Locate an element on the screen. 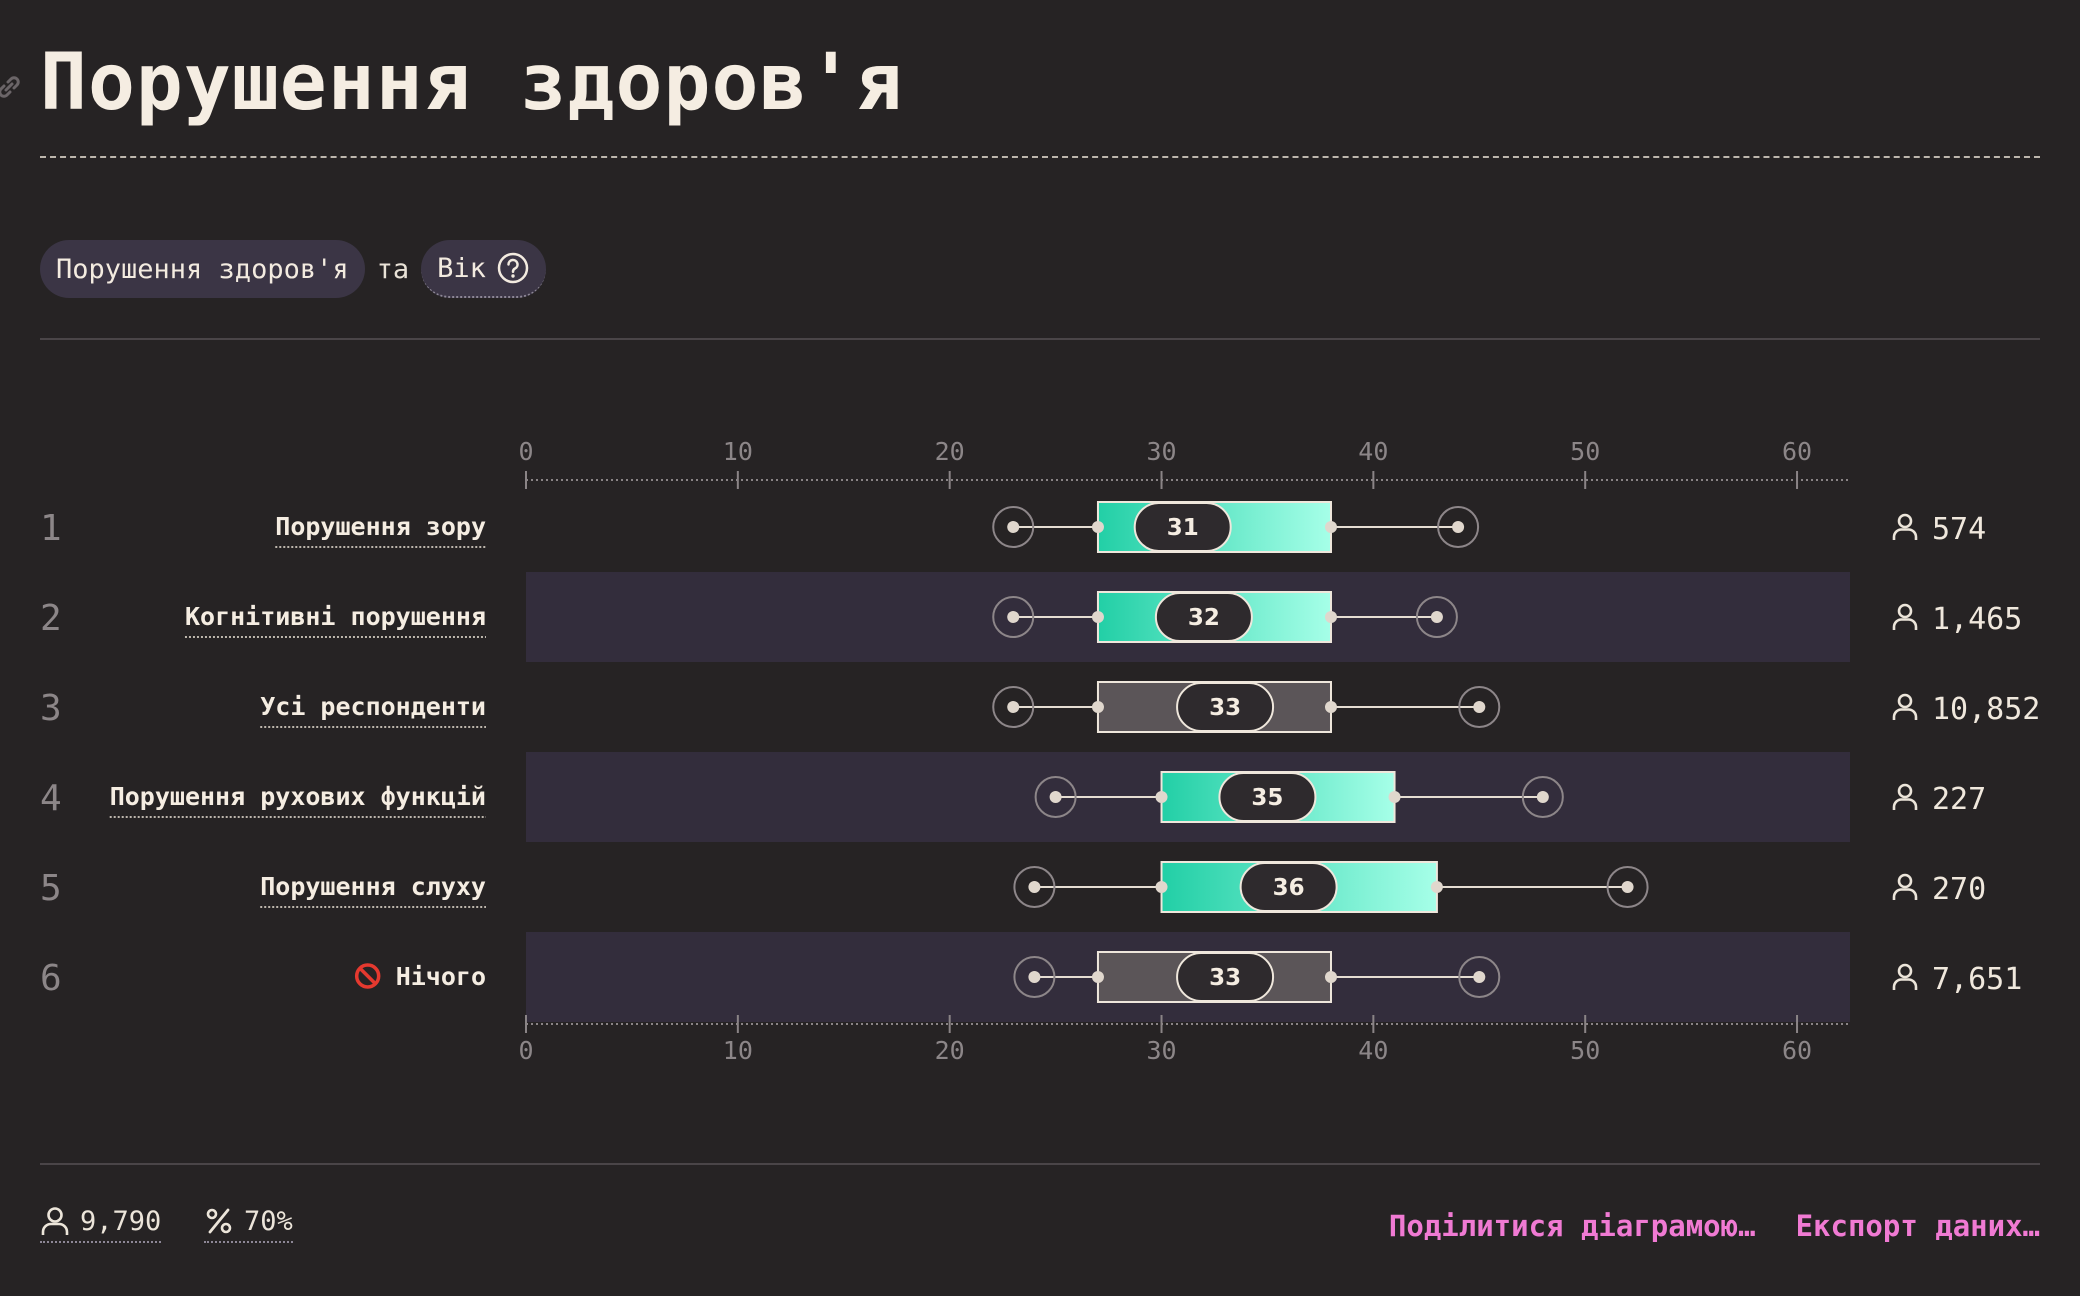 This screenshot has width=2080, height=1296. section-divider-bottom is located at coordinates (1040, 1164).